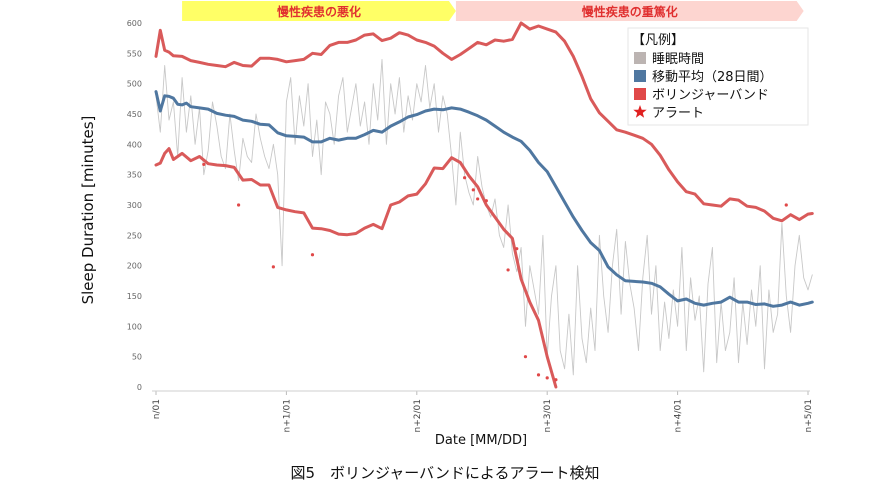 The height and width of the screenshot is (500, 890). Describe the element at coordinates (418, 415) in the screenshot. I see `x-tick-label: n+2/01` at that location.